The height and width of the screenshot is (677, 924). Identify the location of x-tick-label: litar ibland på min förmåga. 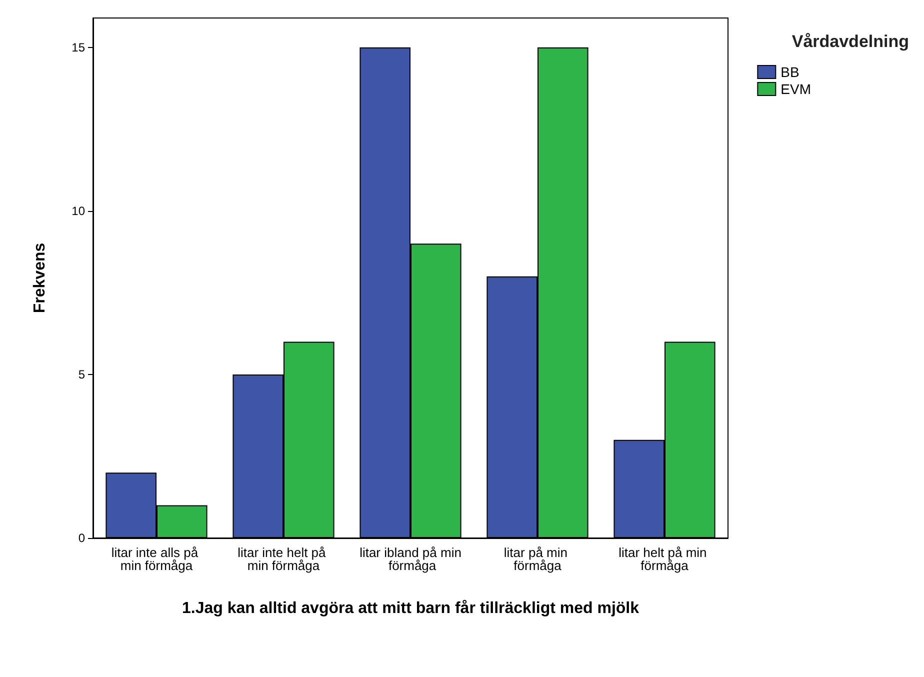
(411, 559).